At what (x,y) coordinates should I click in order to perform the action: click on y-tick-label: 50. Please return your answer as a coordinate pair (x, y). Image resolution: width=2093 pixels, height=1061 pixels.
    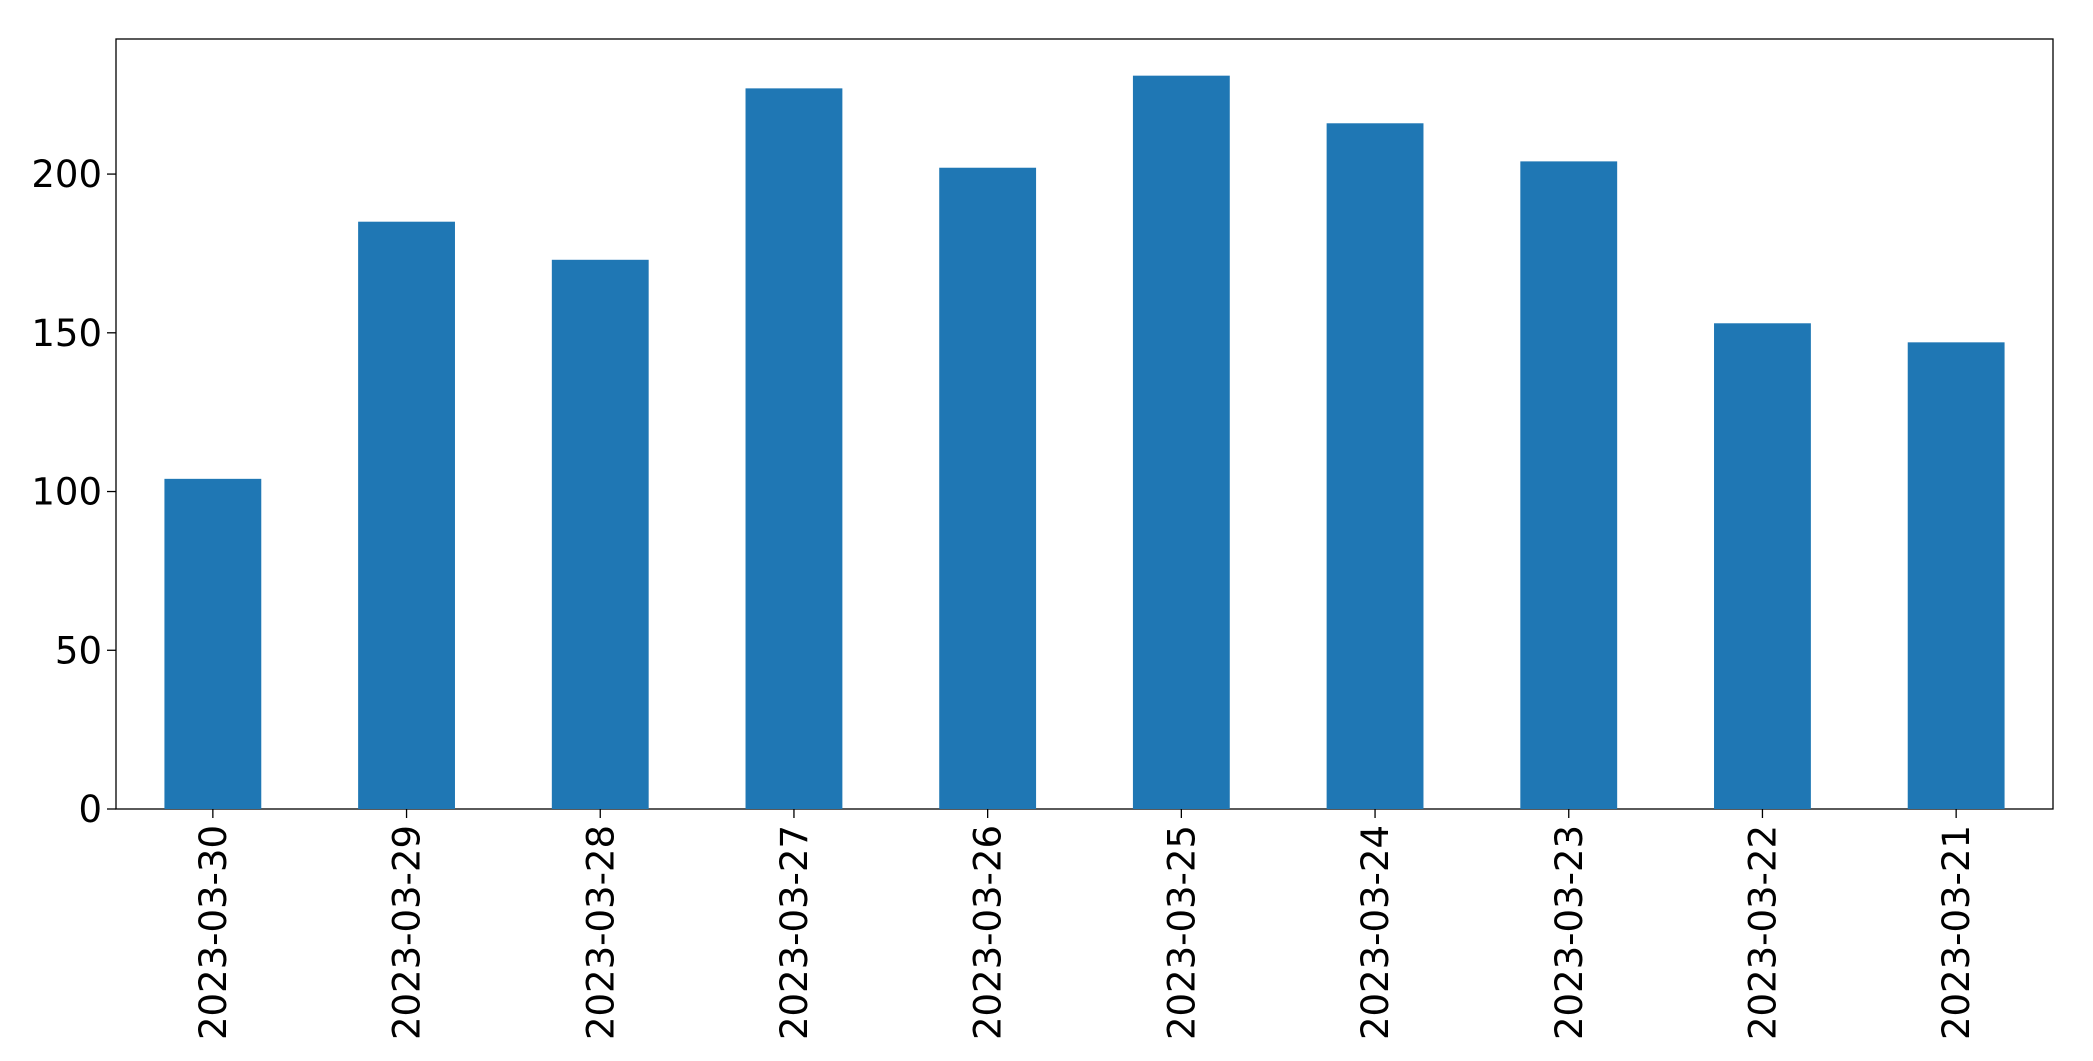
    Looking at the image, I should click on (78, 650).